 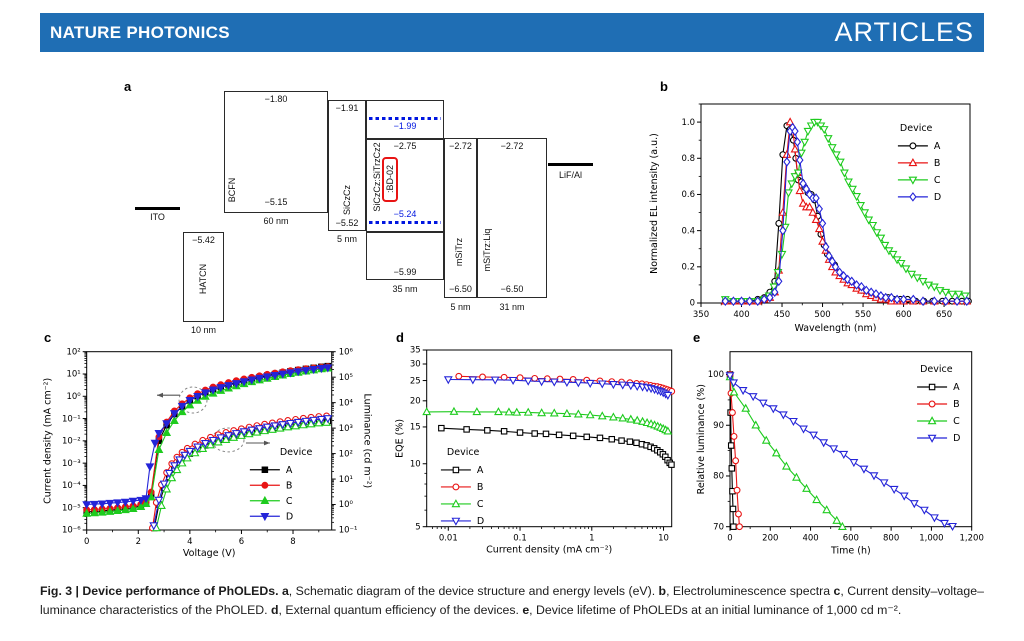 I want to click on eml-host-homo-line, so click(x=405, y=232).